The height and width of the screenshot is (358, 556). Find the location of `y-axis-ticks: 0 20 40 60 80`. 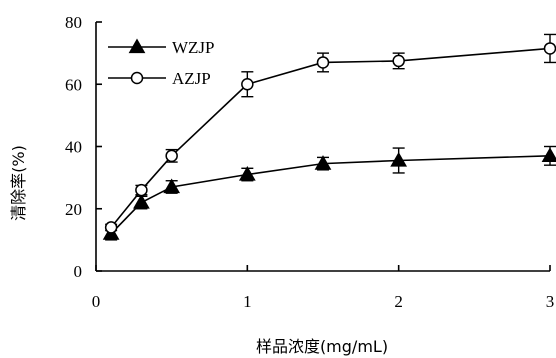

y-axis-ticks: 0 20 40 60 80 is located at coordinates (83, 147).